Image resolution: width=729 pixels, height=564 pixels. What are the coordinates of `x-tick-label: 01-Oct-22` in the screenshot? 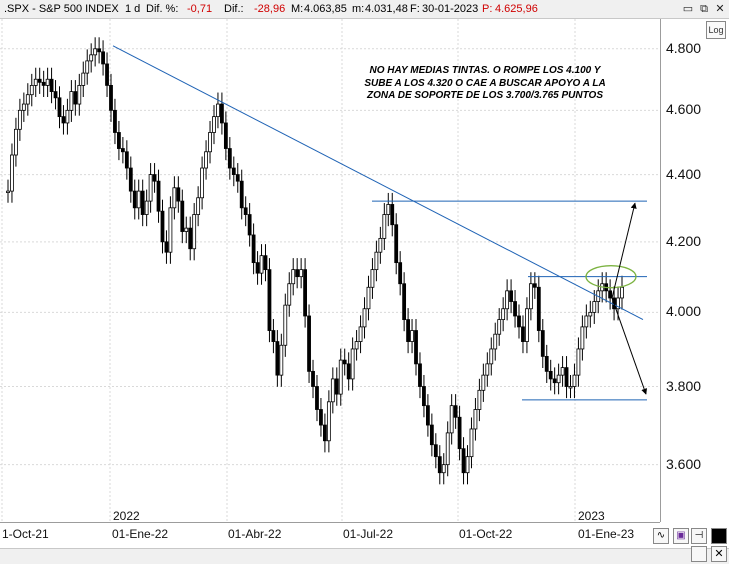 It's located at (486, 534).